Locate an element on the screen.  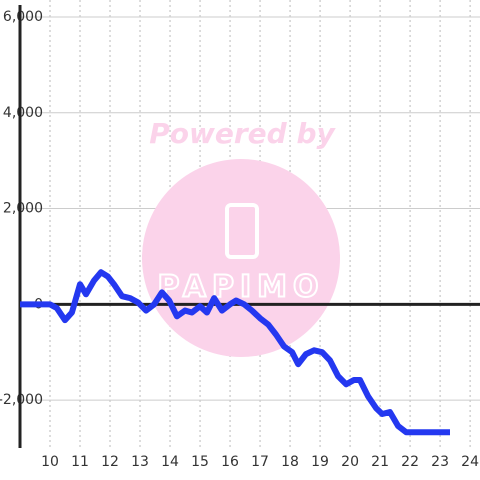
watermark-icon is located at coordinates (242, 231).